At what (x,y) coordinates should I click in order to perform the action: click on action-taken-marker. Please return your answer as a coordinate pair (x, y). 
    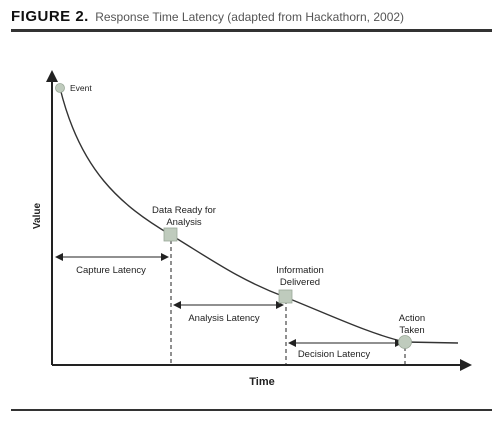
    Looking at the image, I should click on (405, 342).